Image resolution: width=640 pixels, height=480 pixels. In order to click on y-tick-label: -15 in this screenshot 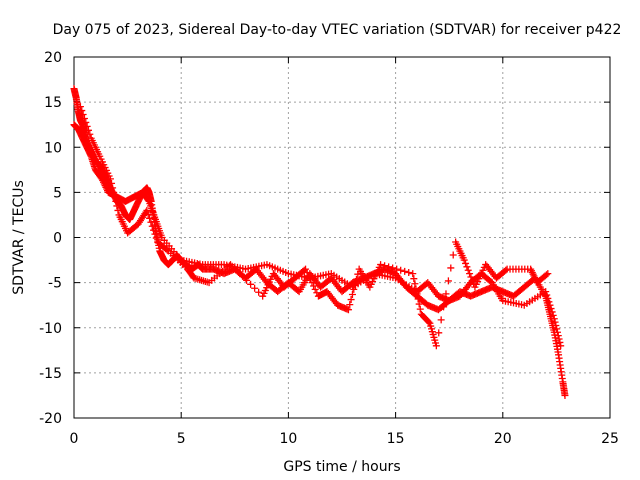, I will do `click(50, 374)`.